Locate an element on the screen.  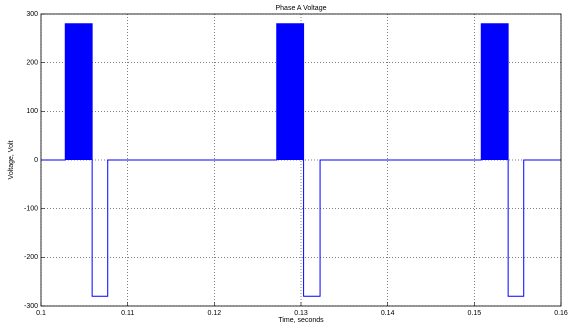
x-tick-label: 0.14 is located at coordinates (388, 313).